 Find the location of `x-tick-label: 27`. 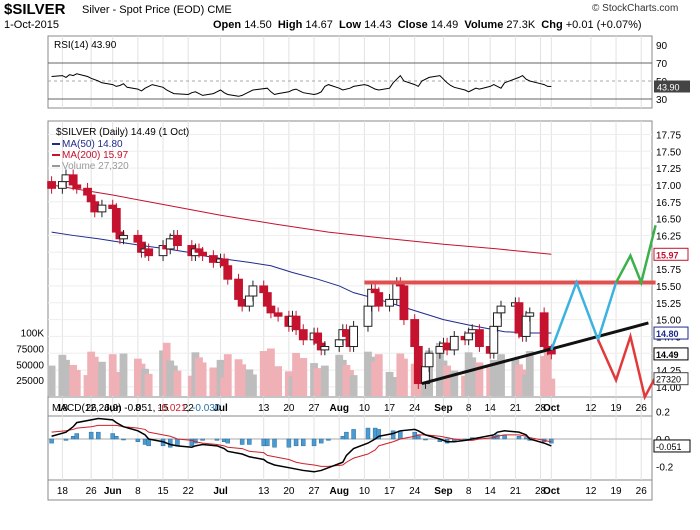

x-tick-label: 27 is located at coordinates (314, 491).